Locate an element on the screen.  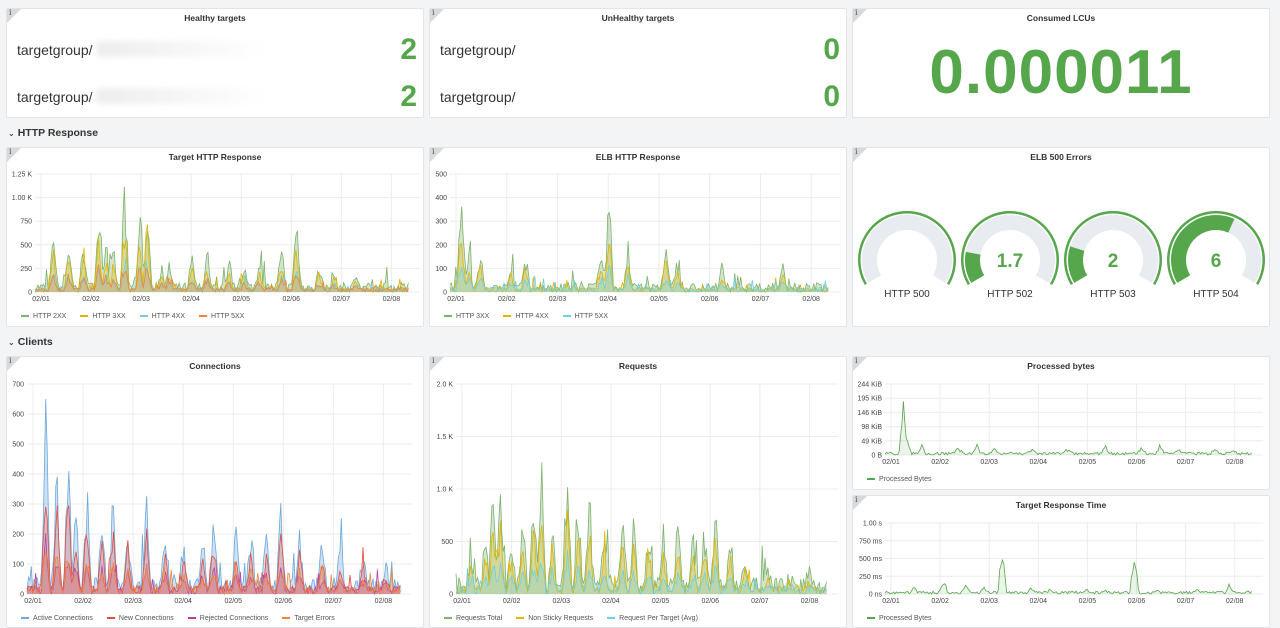
panel-title: UnHealthy targets is located at coordinates (638, 18).